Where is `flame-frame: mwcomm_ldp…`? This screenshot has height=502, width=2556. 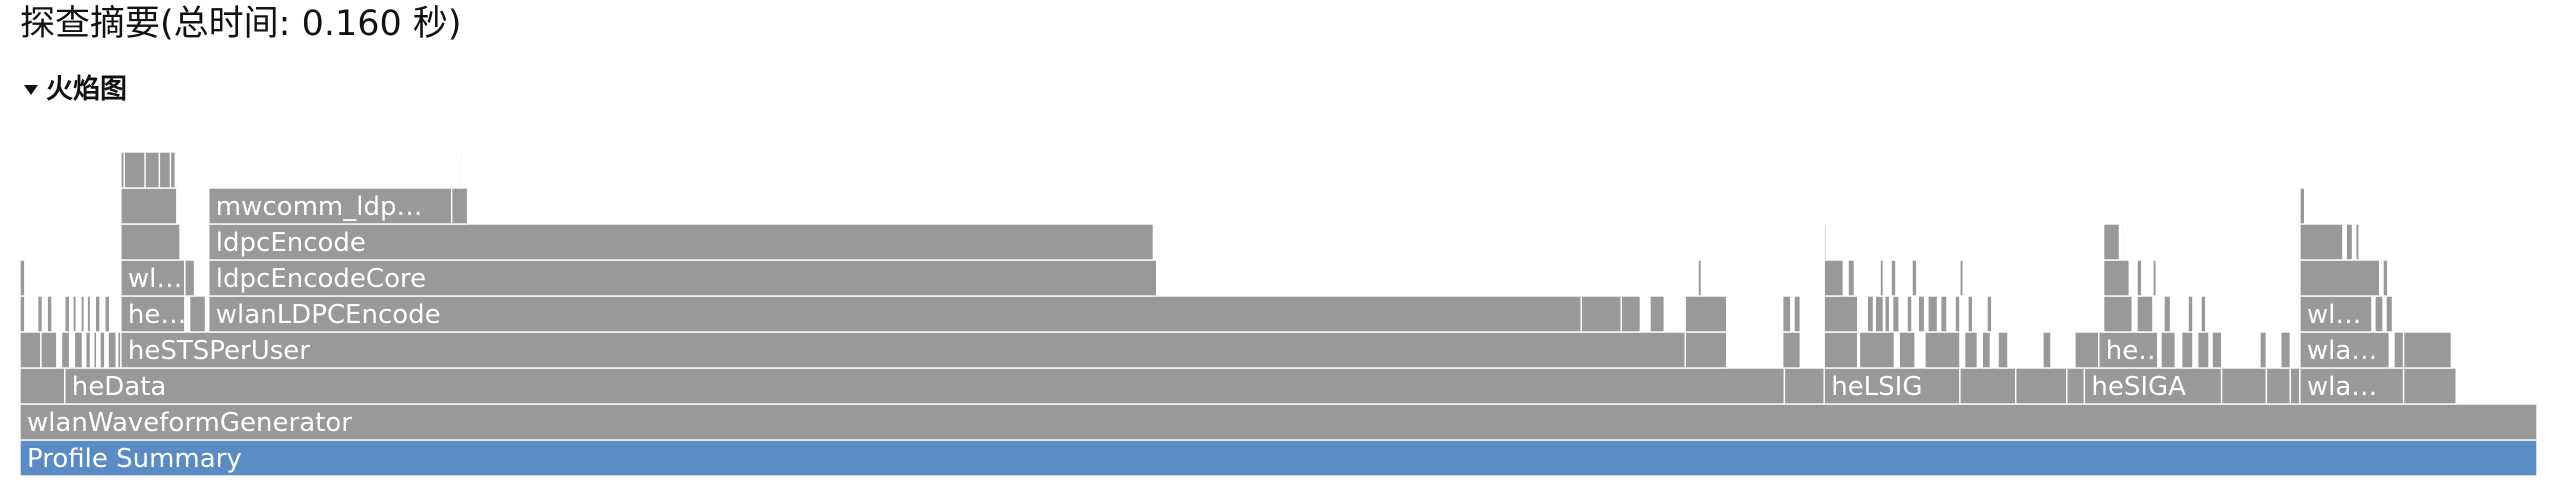 flame-frame: mwcomm_ldp… is located at coordinates (330, 206).